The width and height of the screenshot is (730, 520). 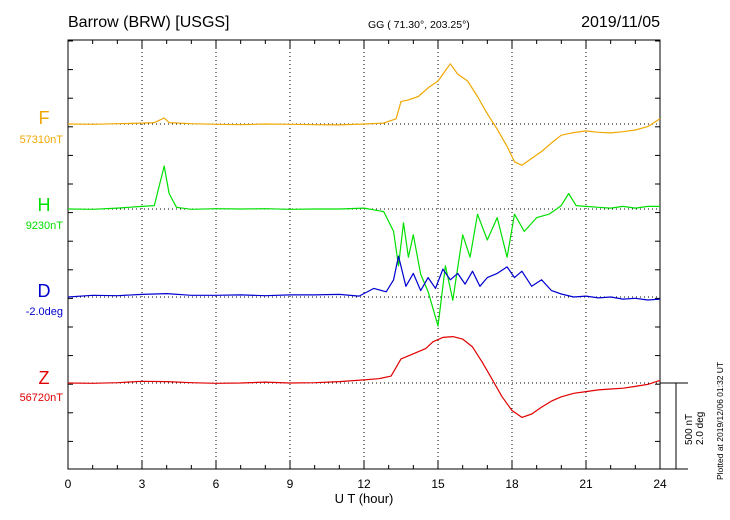 I want to click on component-labels: F 57310nT H 9230nT D -2.0deg Z 56720nT, so click(x=42, y=256).